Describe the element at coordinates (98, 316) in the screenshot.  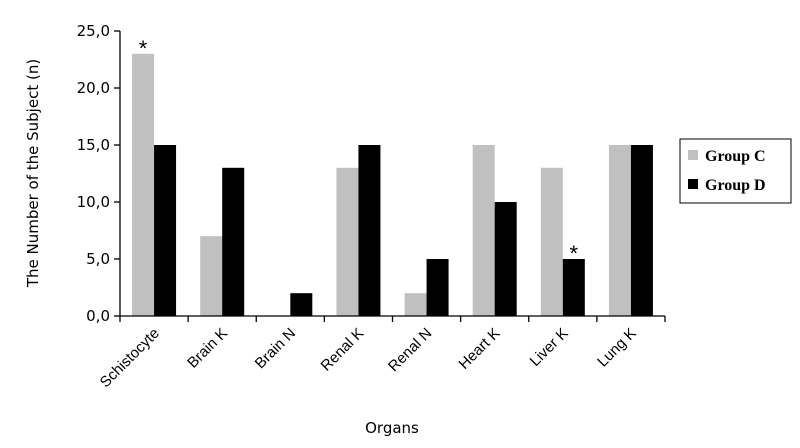
I see `y-tick-label: 0,0` at that location.